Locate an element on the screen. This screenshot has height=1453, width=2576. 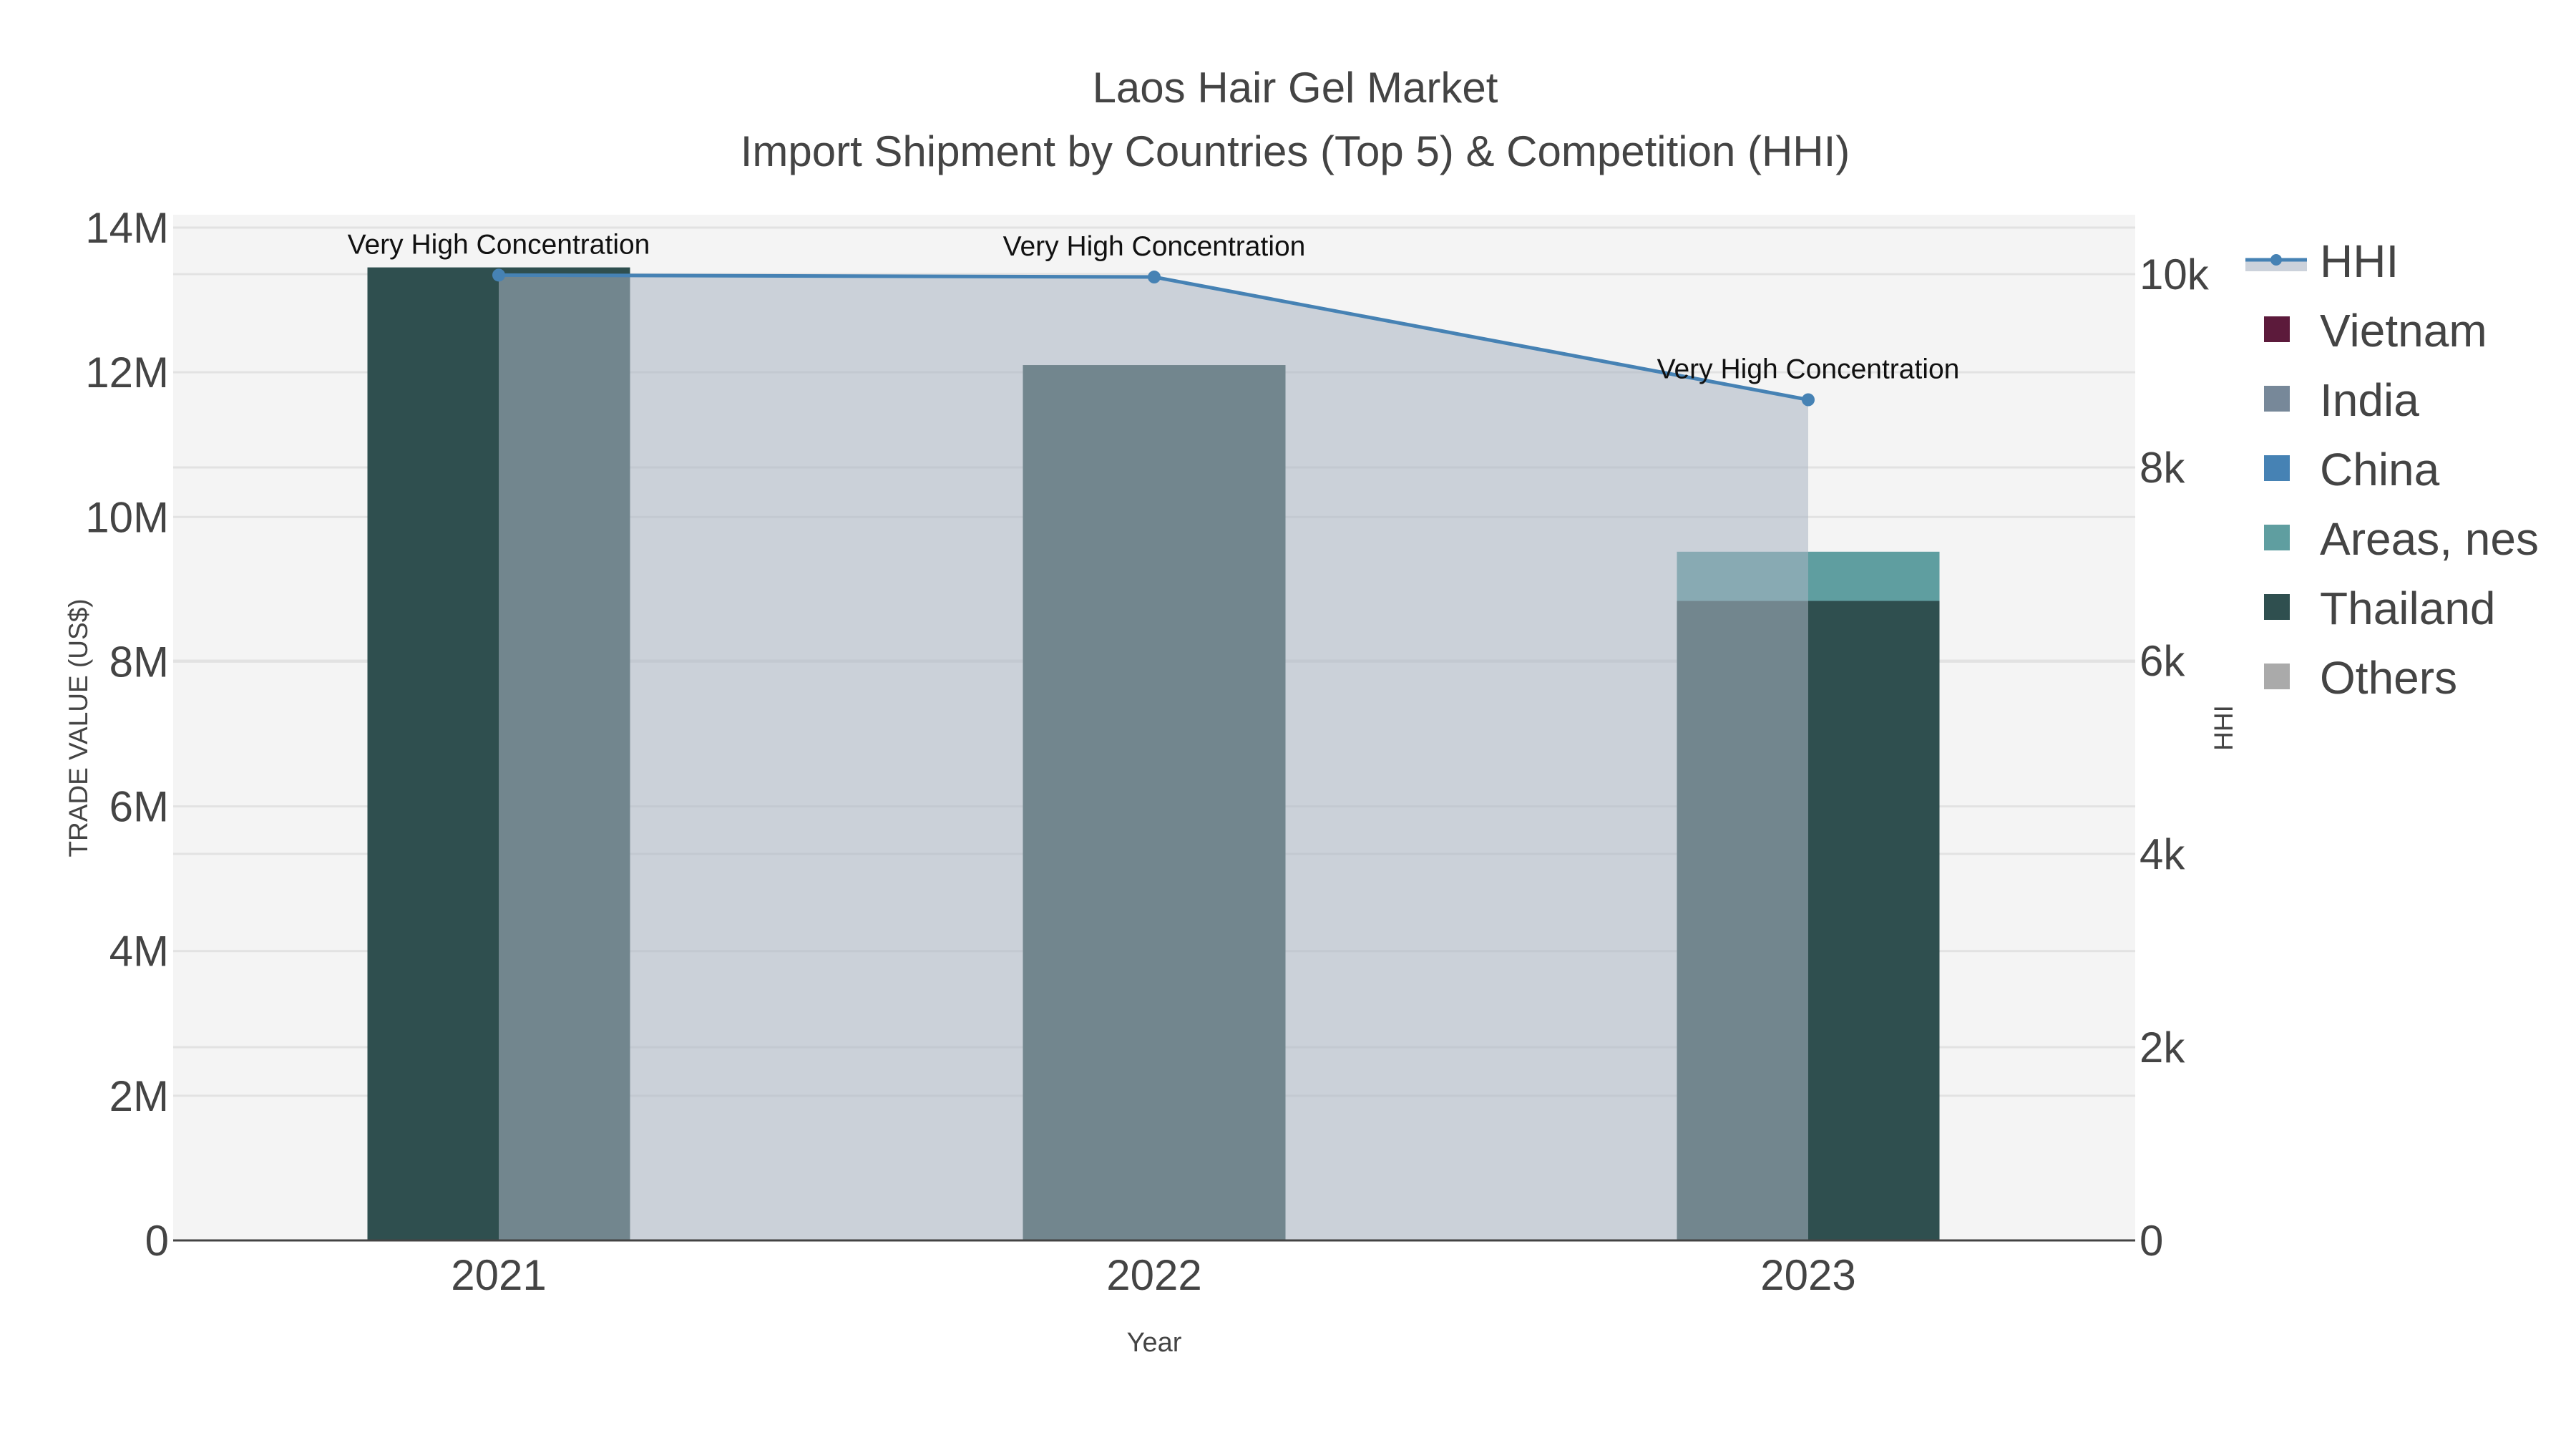
legend-item-india: India is located at coordinates (2341, 400).